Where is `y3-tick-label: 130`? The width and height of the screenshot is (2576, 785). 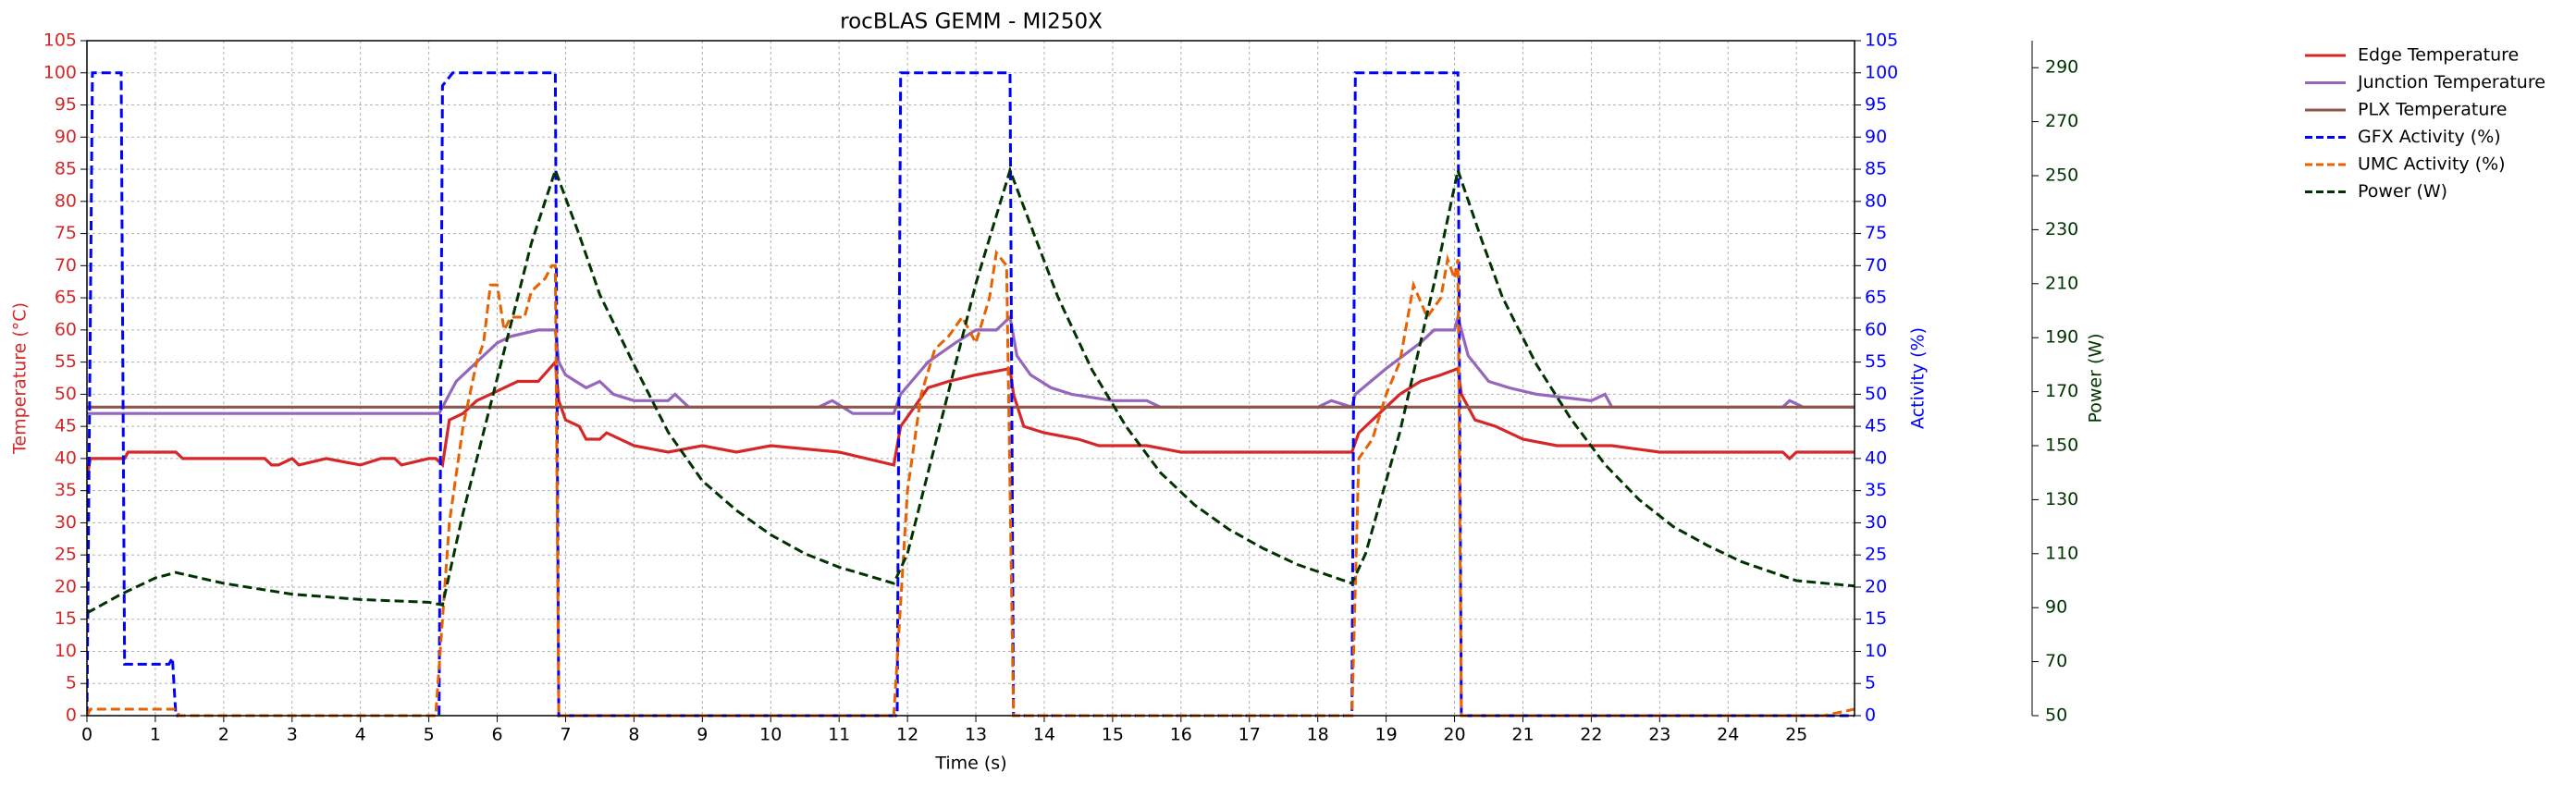
y3-tick-label: 130 is located at coordinates (2061, 499).